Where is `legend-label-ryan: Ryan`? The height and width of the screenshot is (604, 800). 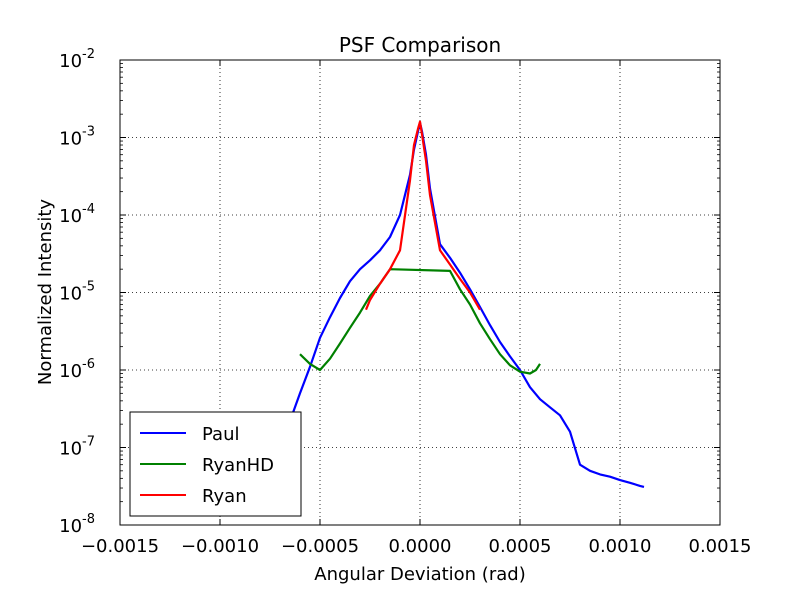
legend-label-ryan: Ryan is located at coordinates (224, 496).